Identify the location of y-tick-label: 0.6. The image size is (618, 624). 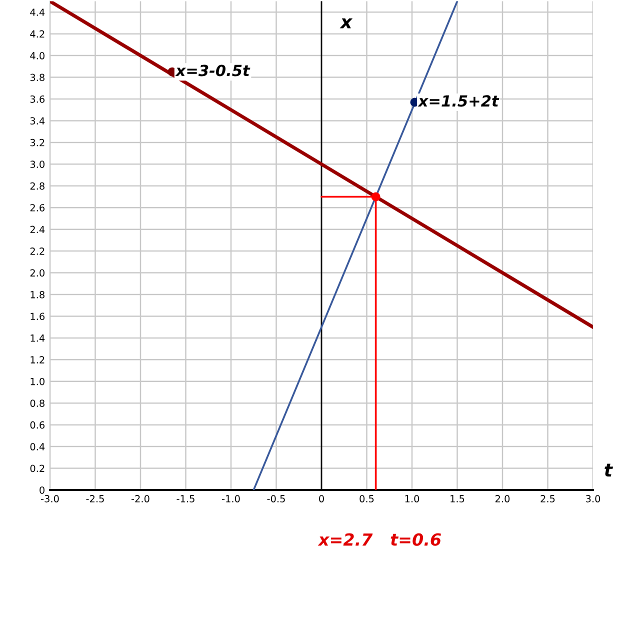
(37, 425).